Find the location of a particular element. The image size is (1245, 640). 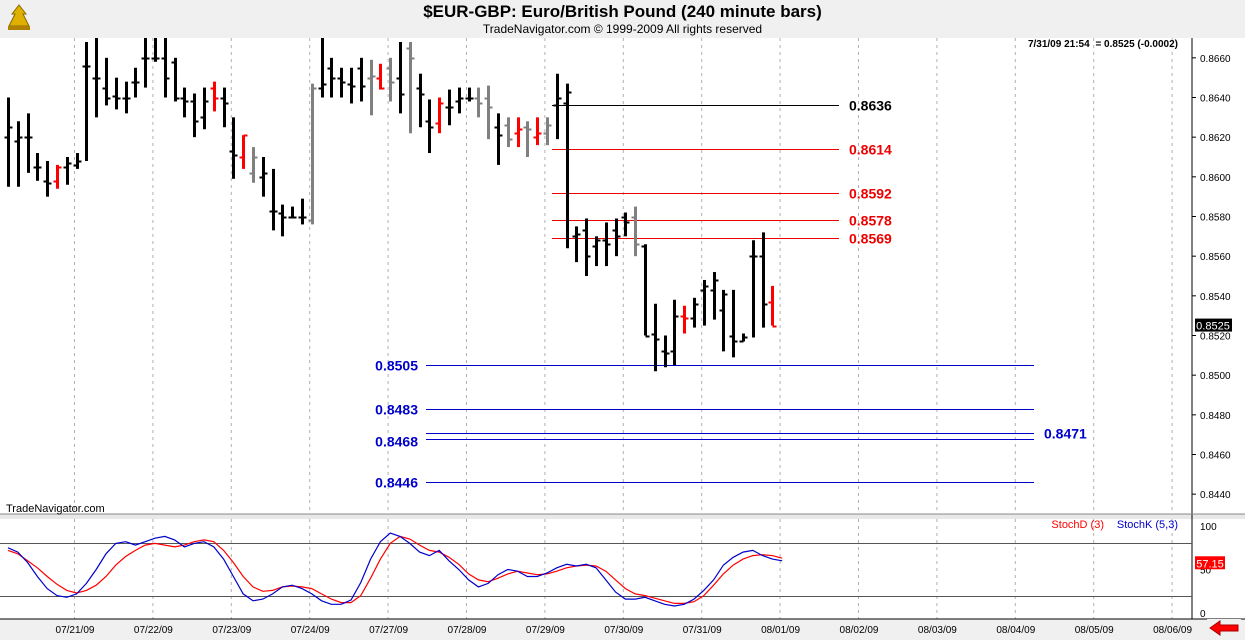

stochastic-tick-label: 100 is located at coordinates (1208, 527).